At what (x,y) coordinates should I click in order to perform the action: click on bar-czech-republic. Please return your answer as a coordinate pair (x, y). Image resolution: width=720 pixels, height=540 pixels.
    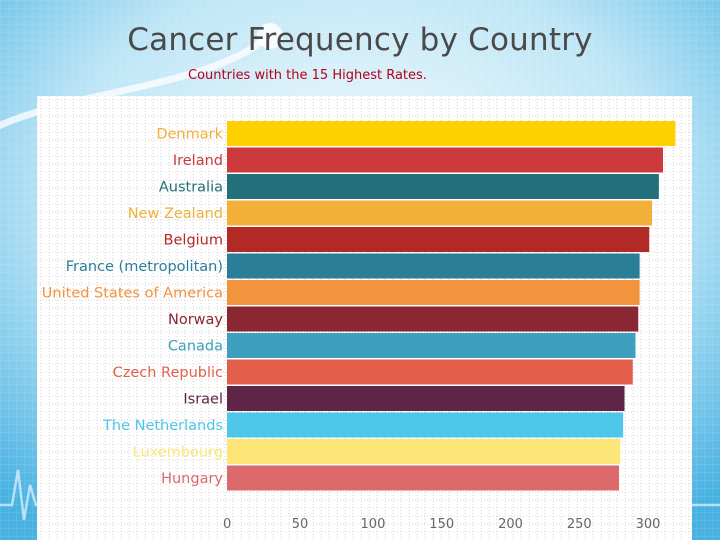
    Looking at the image, I should click on (430, 372).